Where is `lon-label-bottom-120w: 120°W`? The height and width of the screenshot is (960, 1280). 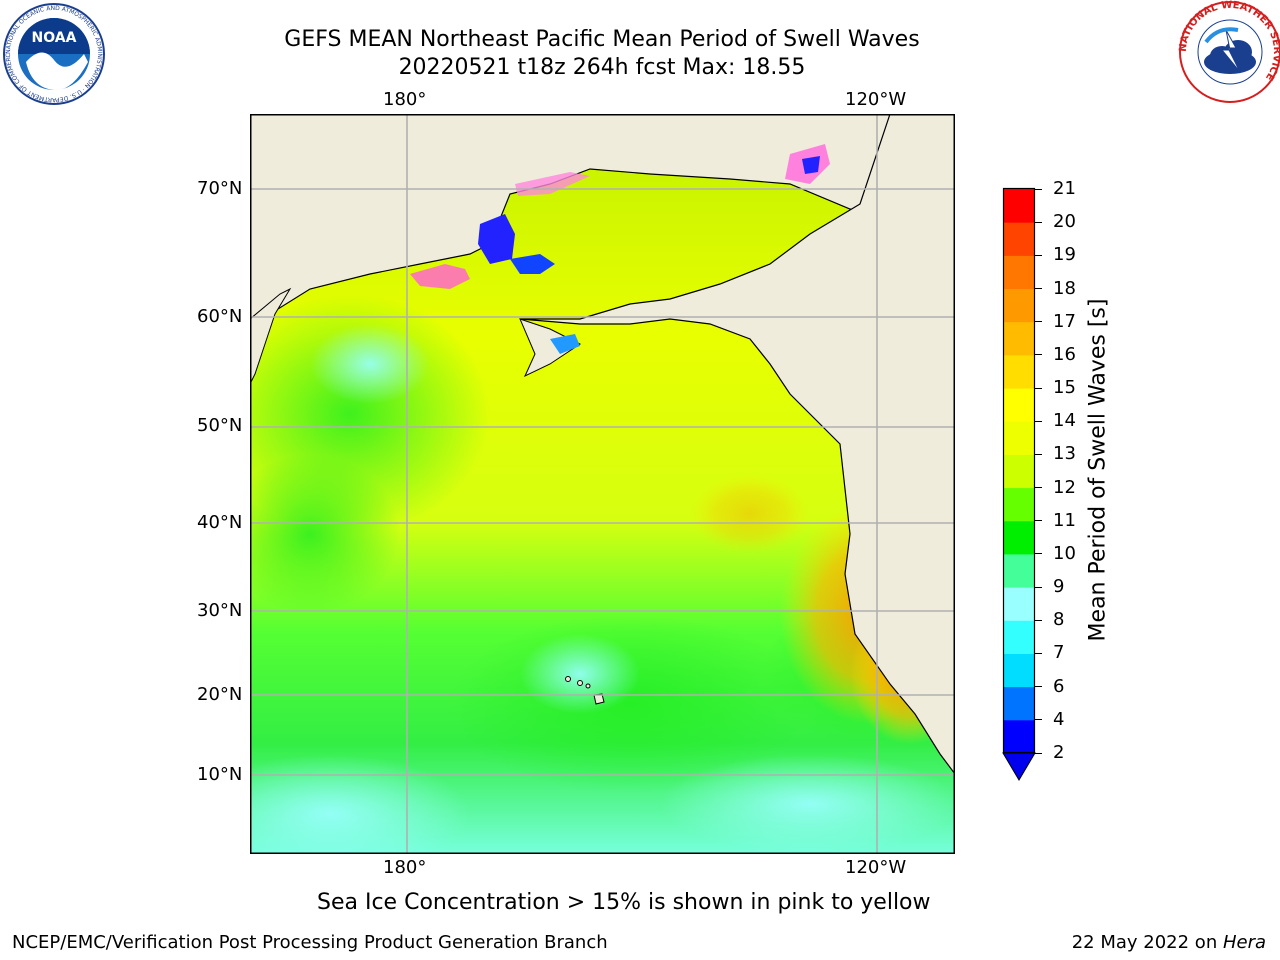 lon-label-bottom-120w: 120°W is located at coordinates (876, 867).